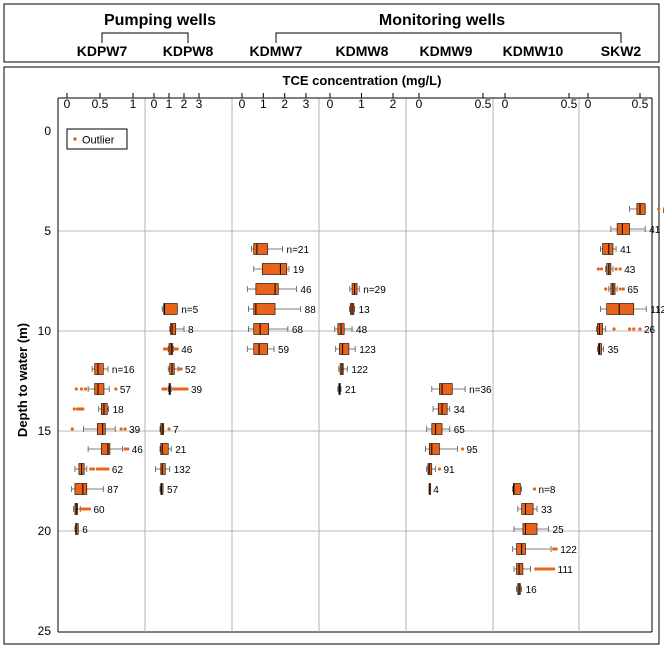  I want to click on header-frame, so click(331, 33).